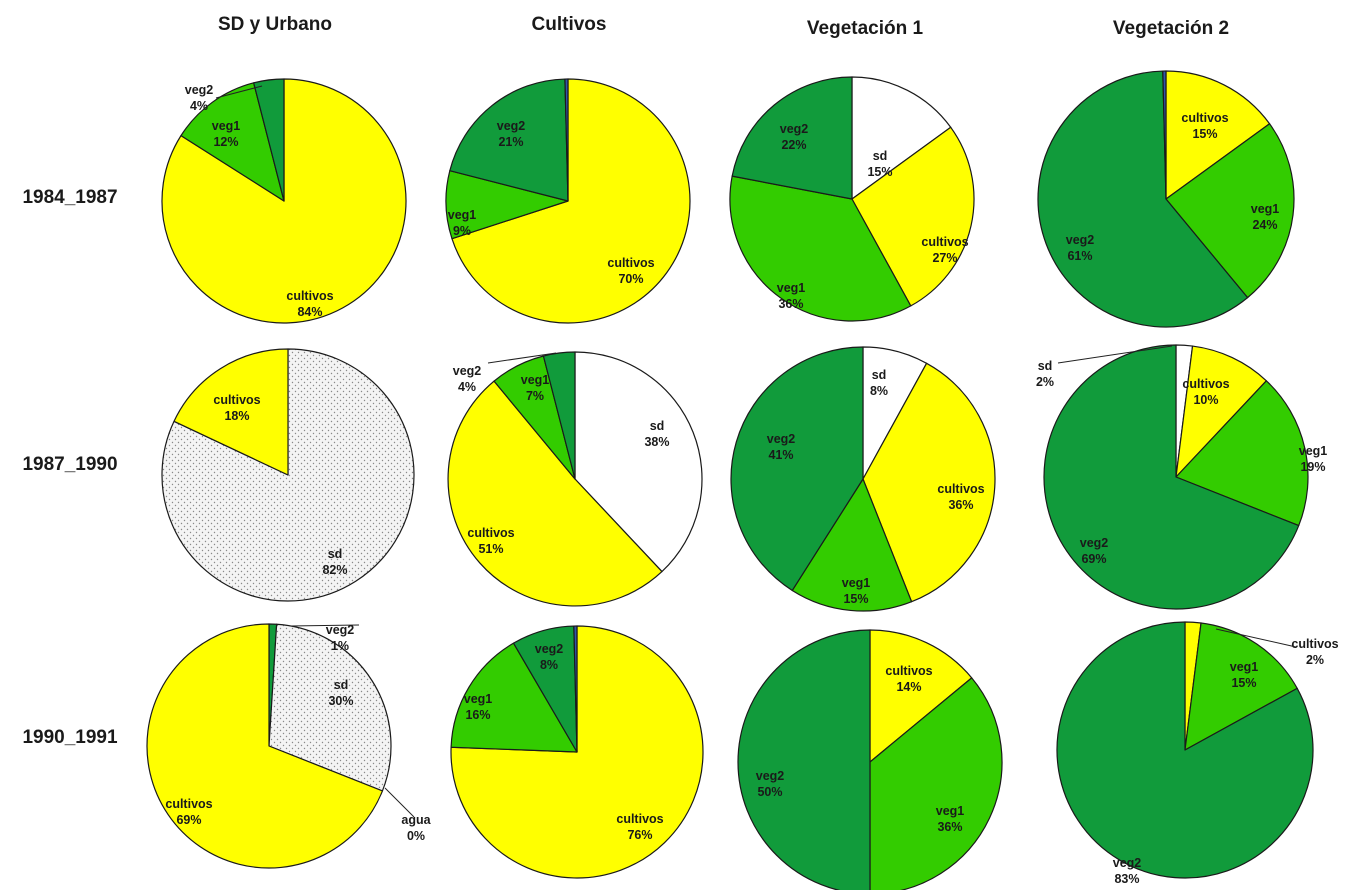 The height and width of the screenshot is (890, 1351). I want to click on pie-4: sd 82% cultivos 18%, so click(288, 475).